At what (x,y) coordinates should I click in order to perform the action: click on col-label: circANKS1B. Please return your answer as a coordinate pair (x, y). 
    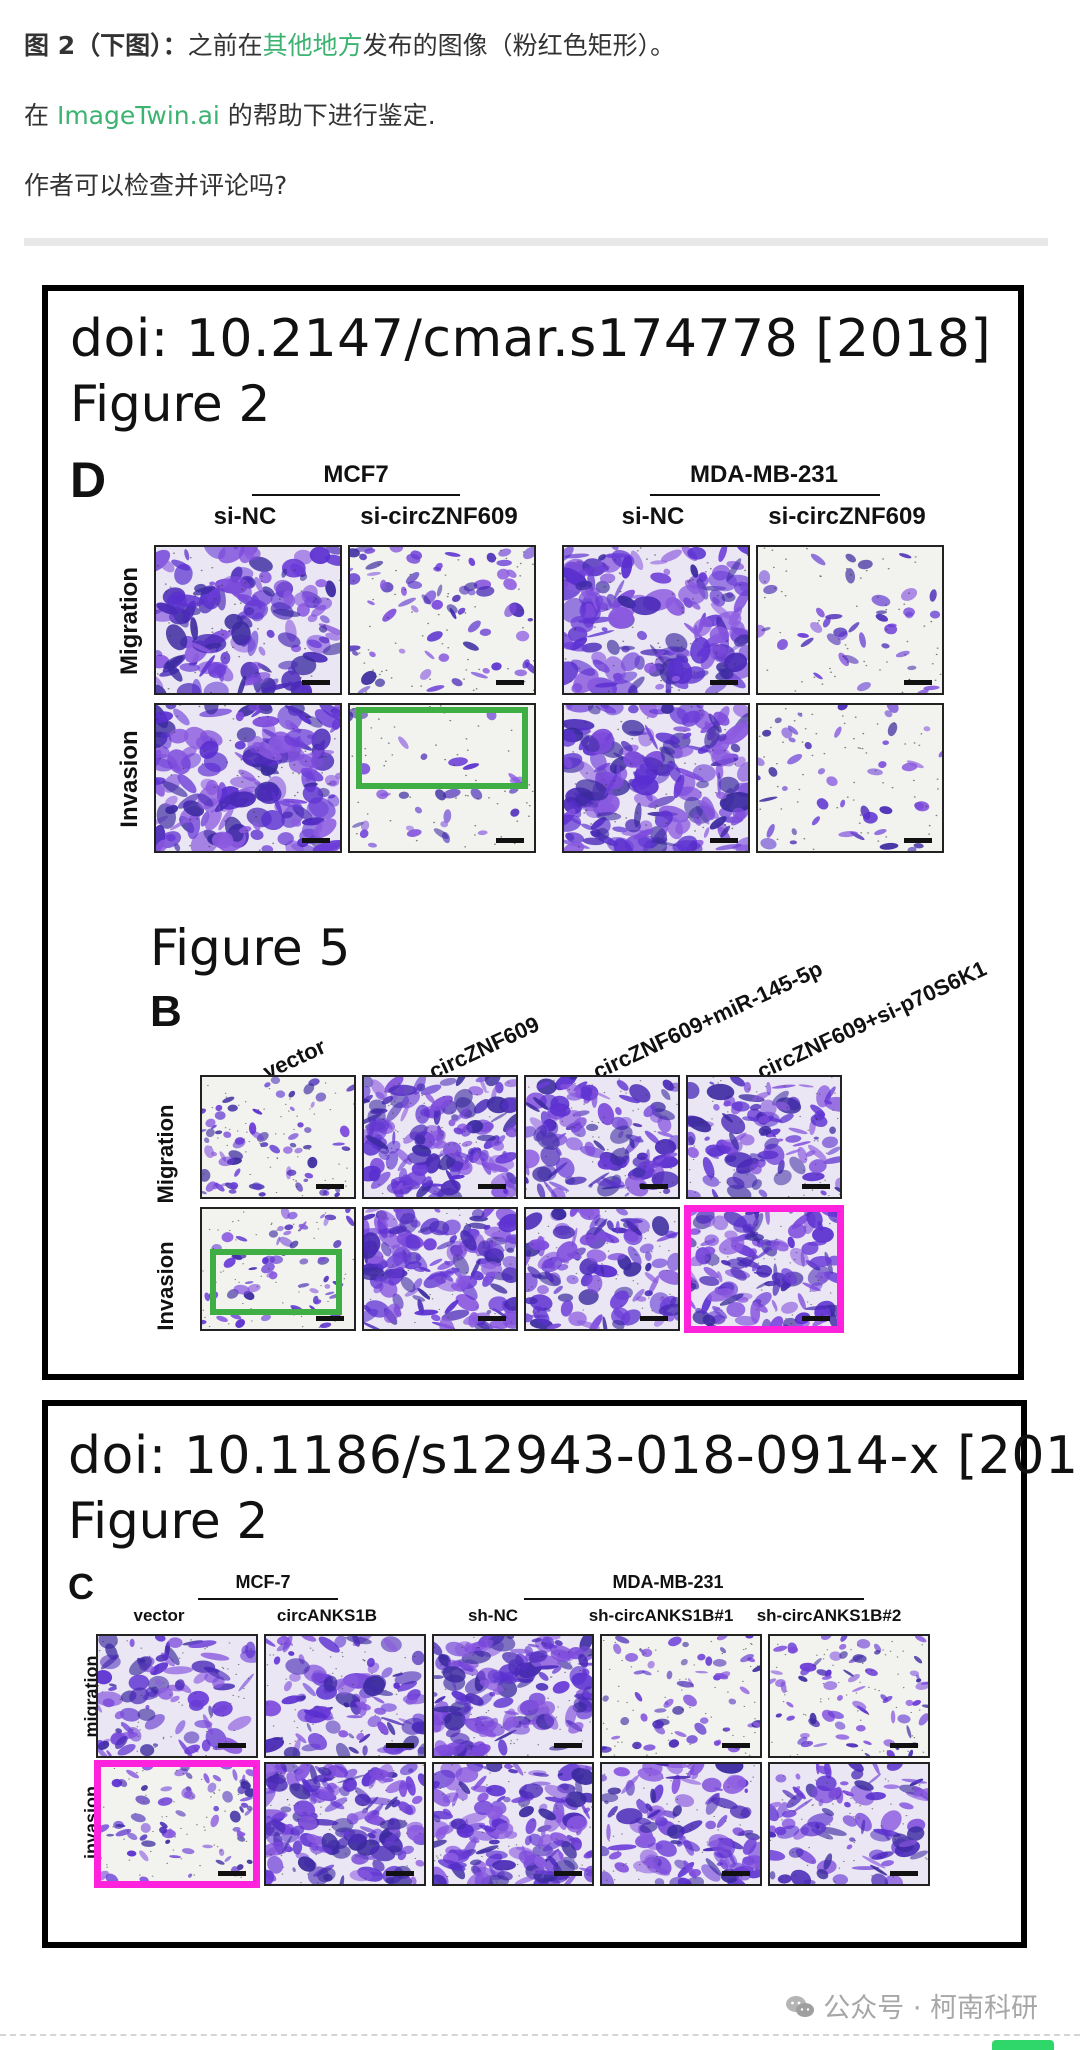
    Looking at the image, I should click on (327, 1615).